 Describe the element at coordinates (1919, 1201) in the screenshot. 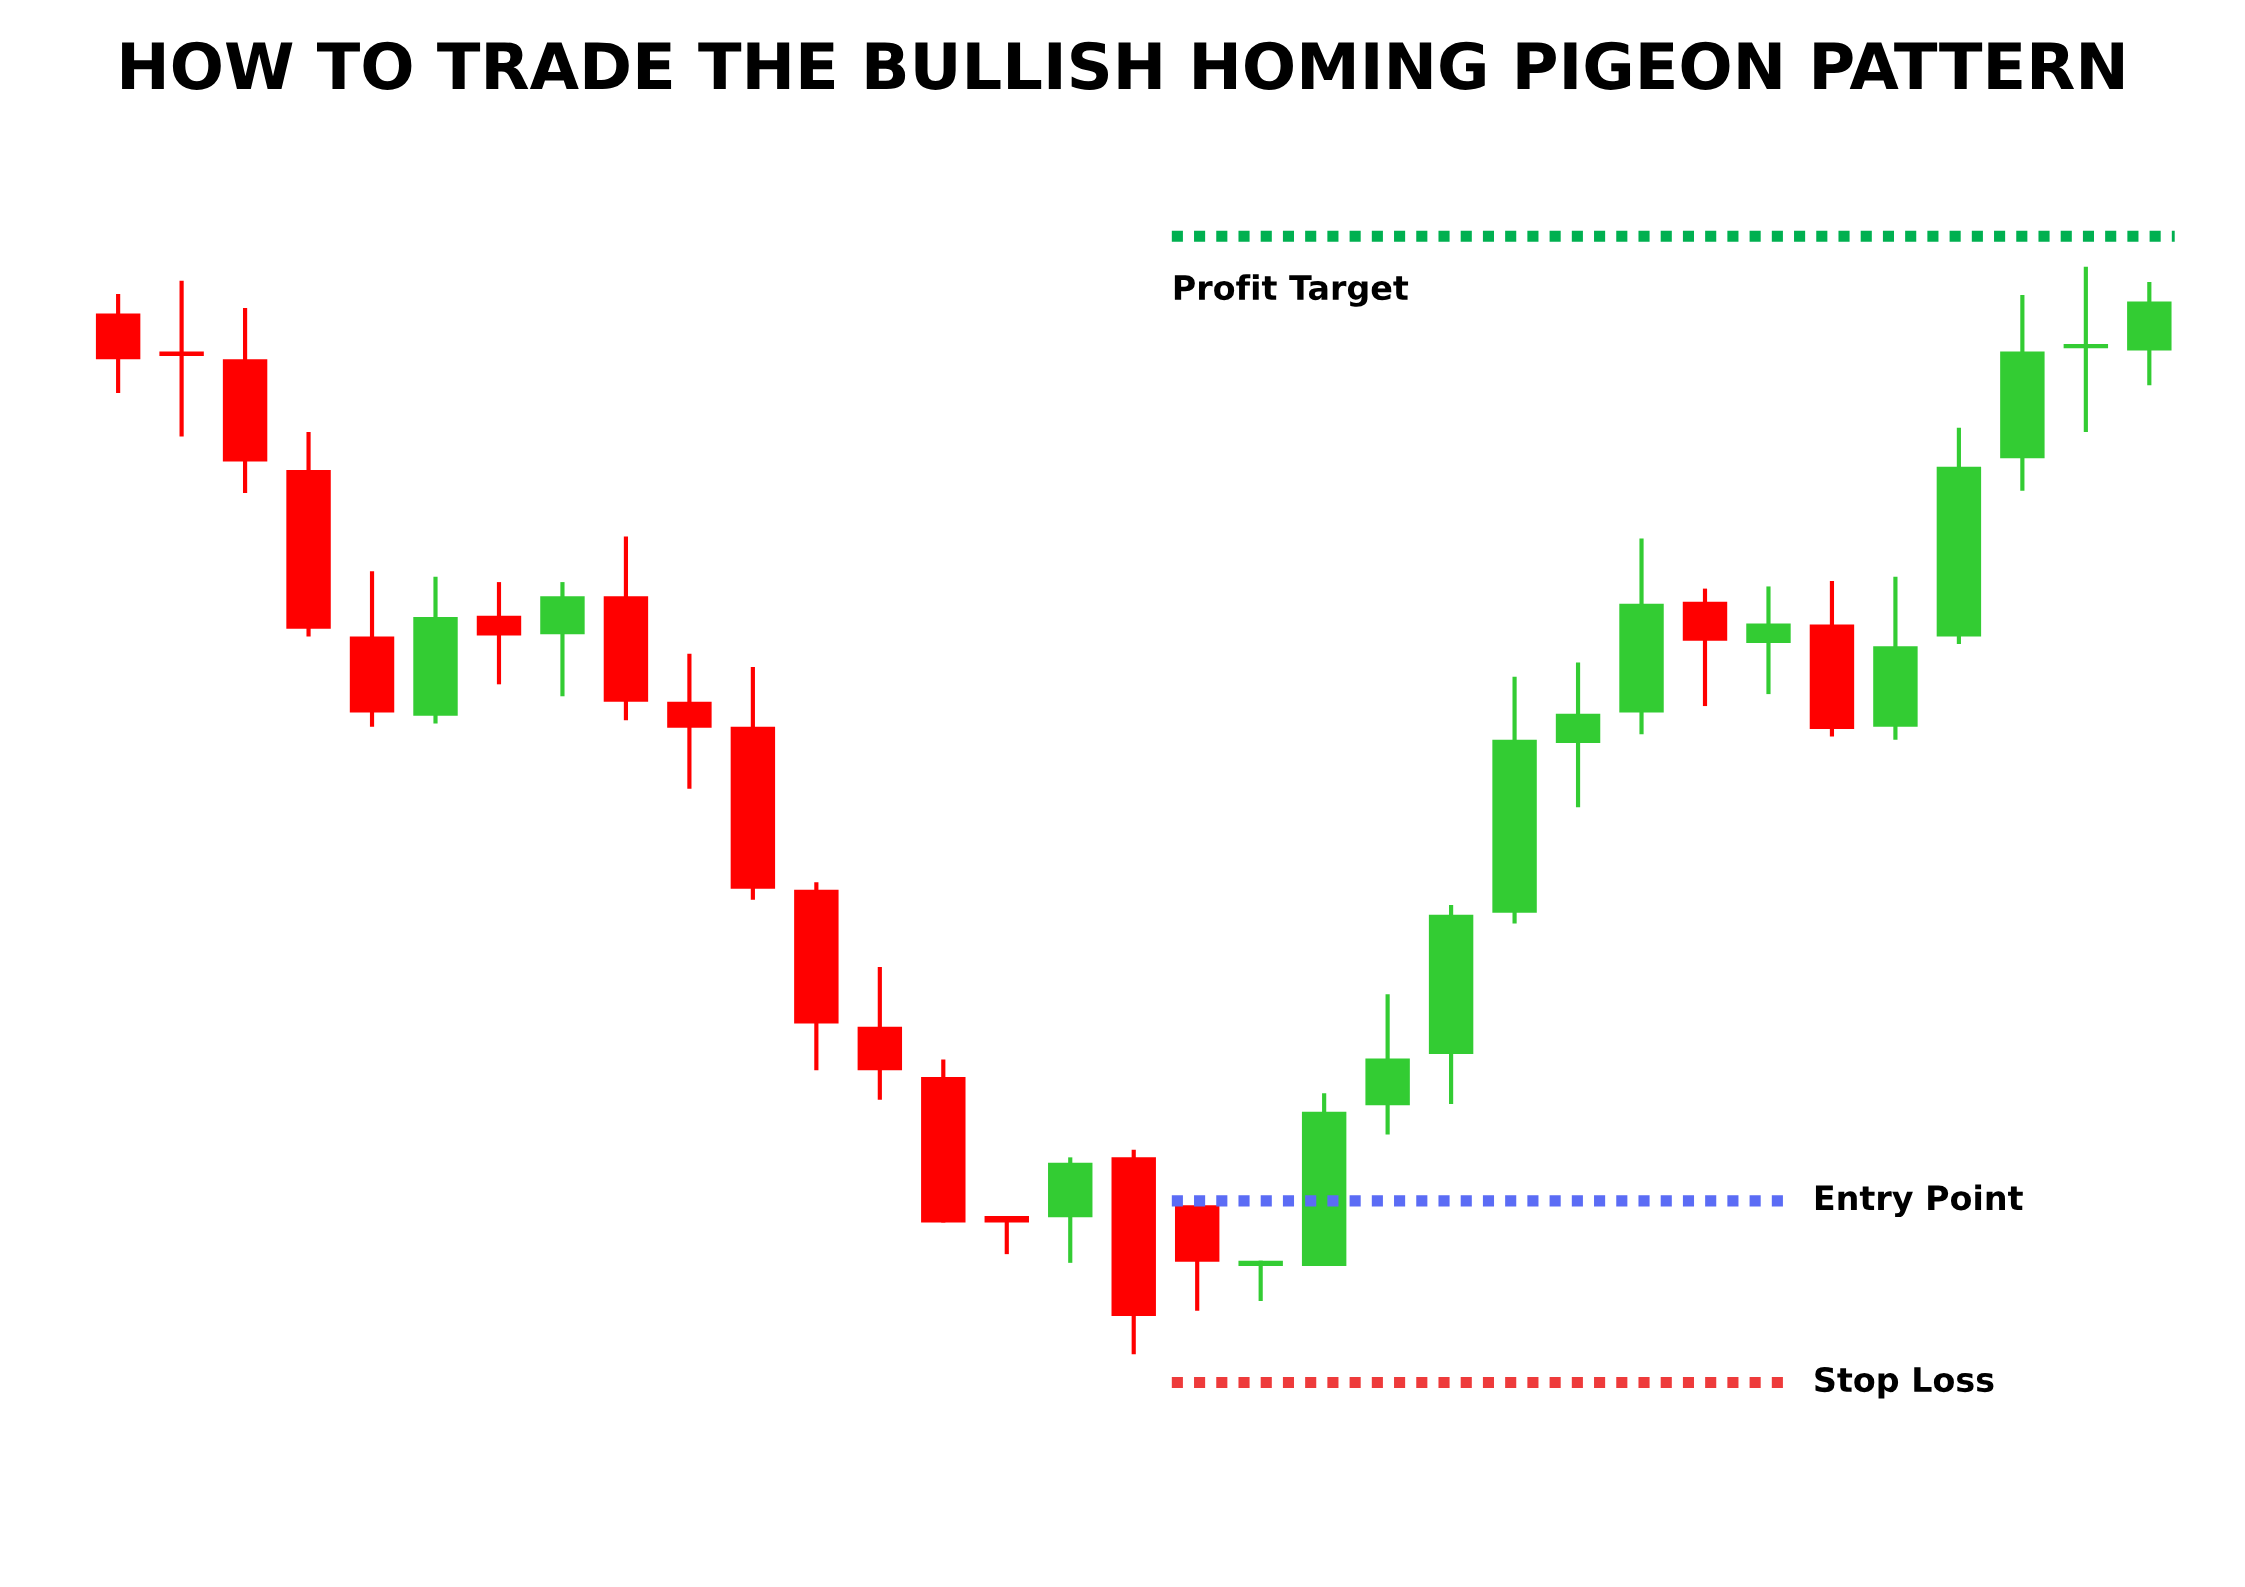

I see `ref-line-label: Entry Point` at that location.